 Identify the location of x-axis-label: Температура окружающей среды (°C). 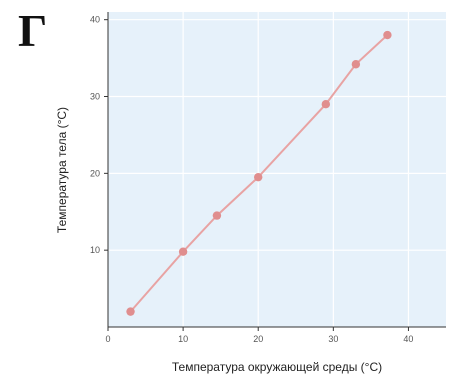
(277, 367).